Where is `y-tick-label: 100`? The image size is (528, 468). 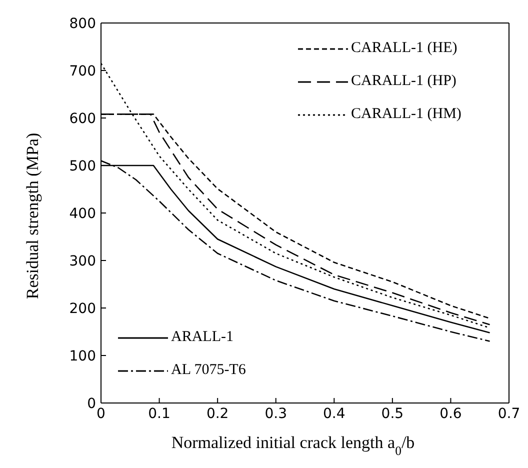
y-tick-label: 100 is located at coordinates (82, 356).